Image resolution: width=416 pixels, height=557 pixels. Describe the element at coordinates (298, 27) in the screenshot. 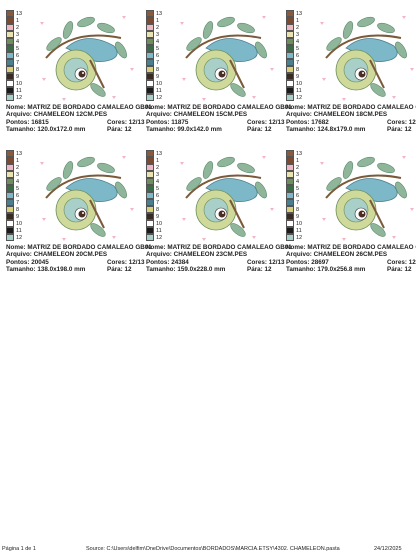

I see `color-number: 2` at that location.